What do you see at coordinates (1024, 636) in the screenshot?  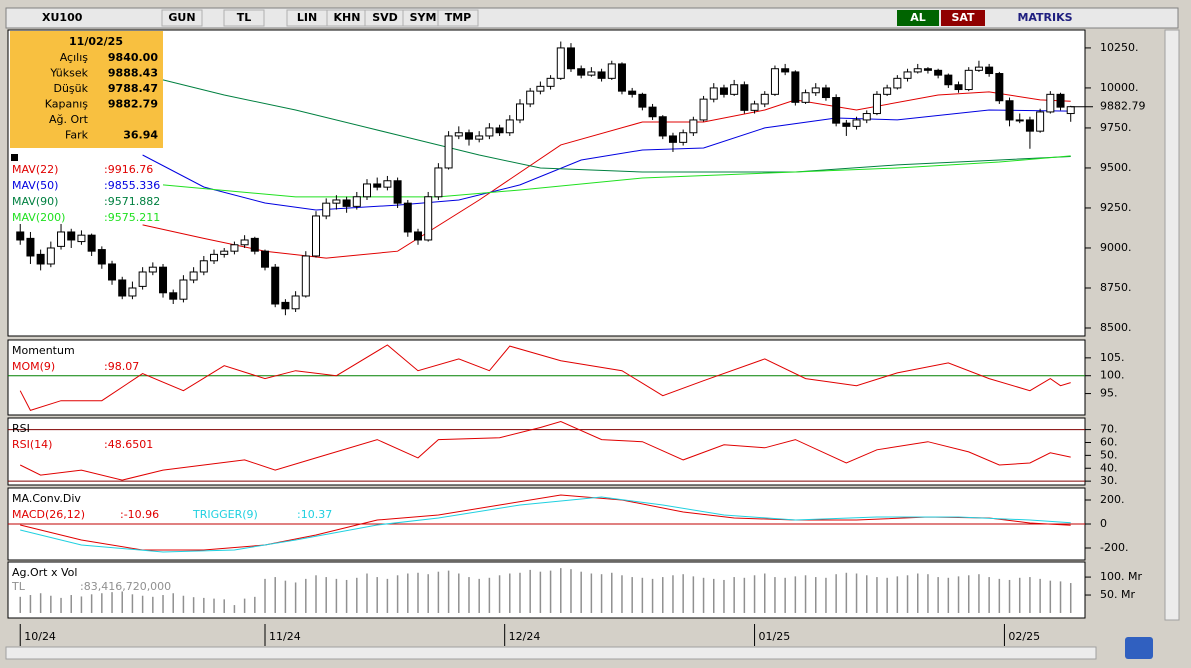 I see `x-tick-label: 02/25` at bounding box center [1024, 636].